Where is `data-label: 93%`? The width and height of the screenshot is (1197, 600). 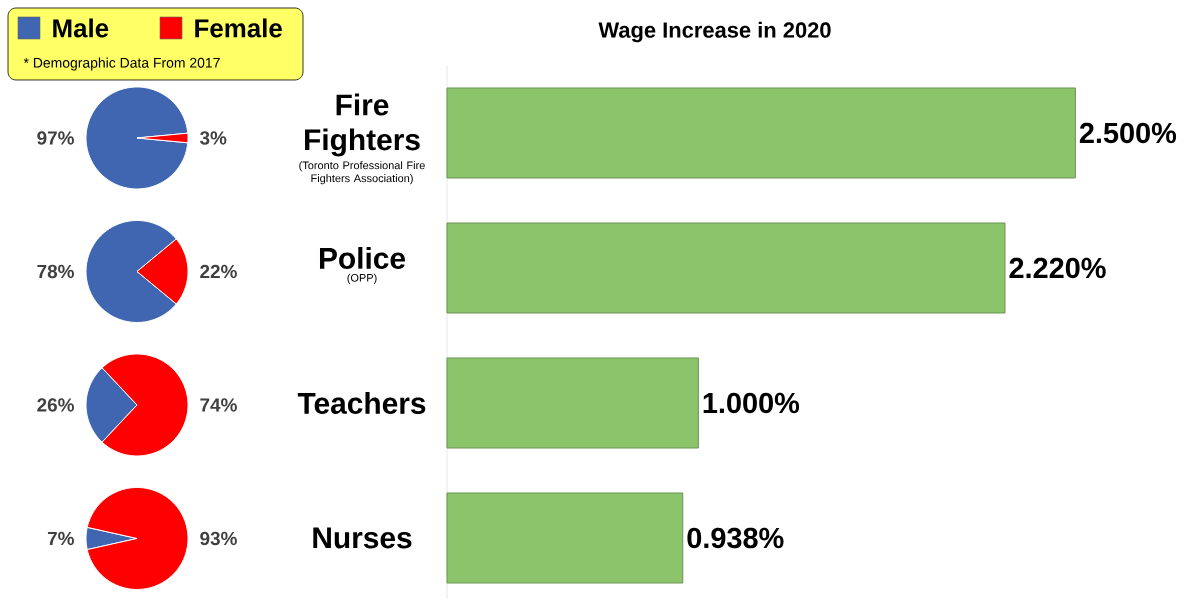 data-label: 93% is located at coordinates (218, 538).